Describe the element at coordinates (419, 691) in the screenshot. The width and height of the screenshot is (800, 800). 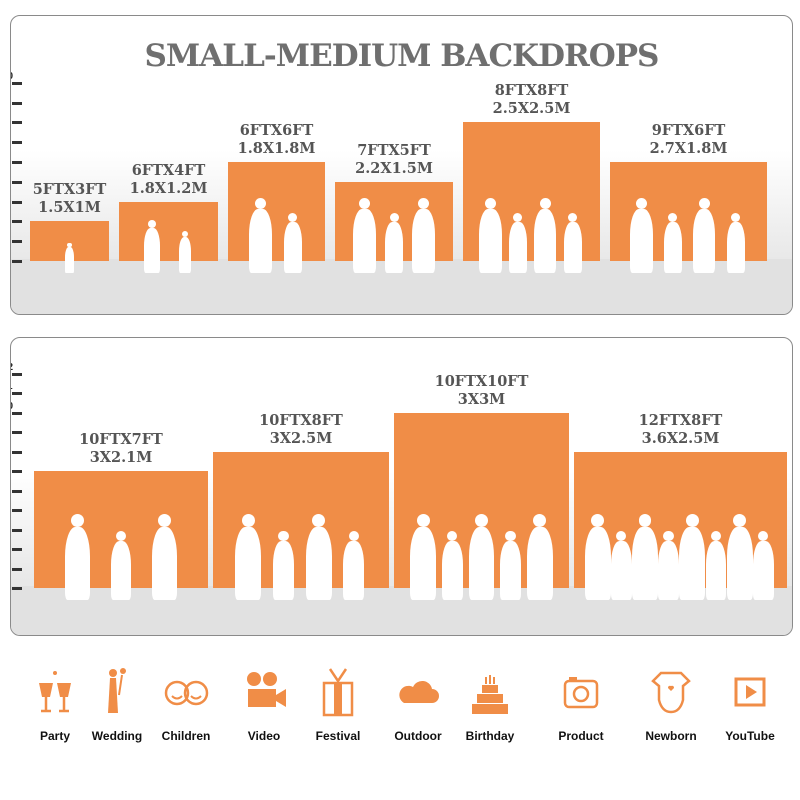
I see `cloud-icon` at that location.